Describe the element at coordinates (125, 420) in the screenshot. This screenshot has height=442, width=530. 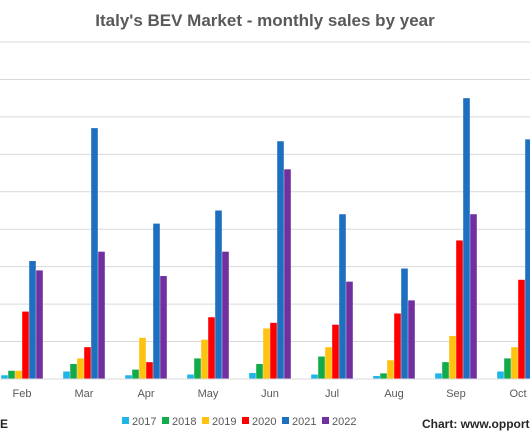
I see `legend-swatch-2017` at that location.